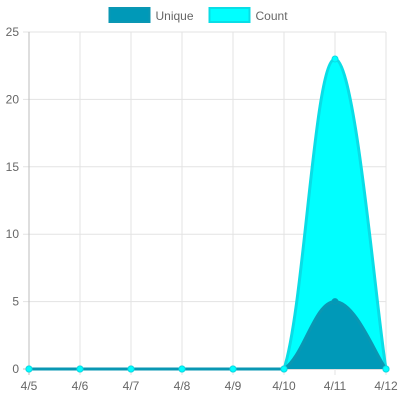  I want to click on y-tick-label: 0, so click(15, 369).